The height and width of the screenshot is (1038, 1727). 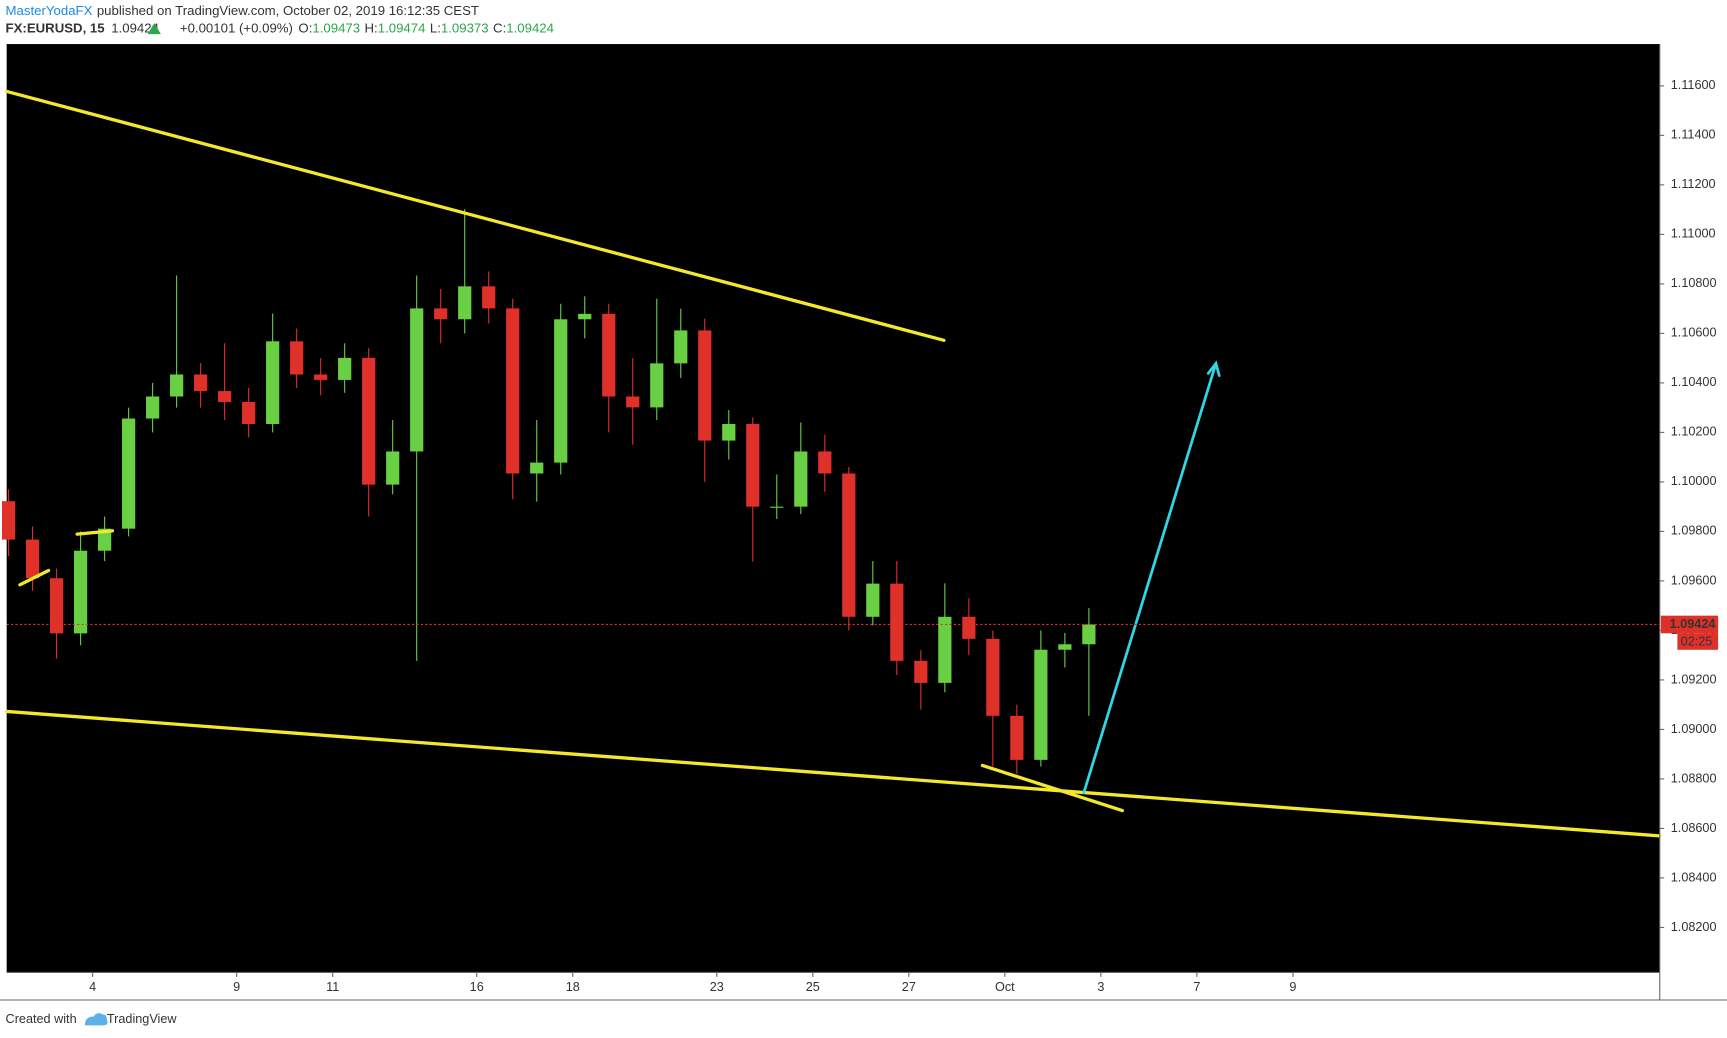 What do you see at coordinates (1693, 85) in the screenshot?
I see `y-tick-label: 1.11600` at bounding box center [1693, 85].